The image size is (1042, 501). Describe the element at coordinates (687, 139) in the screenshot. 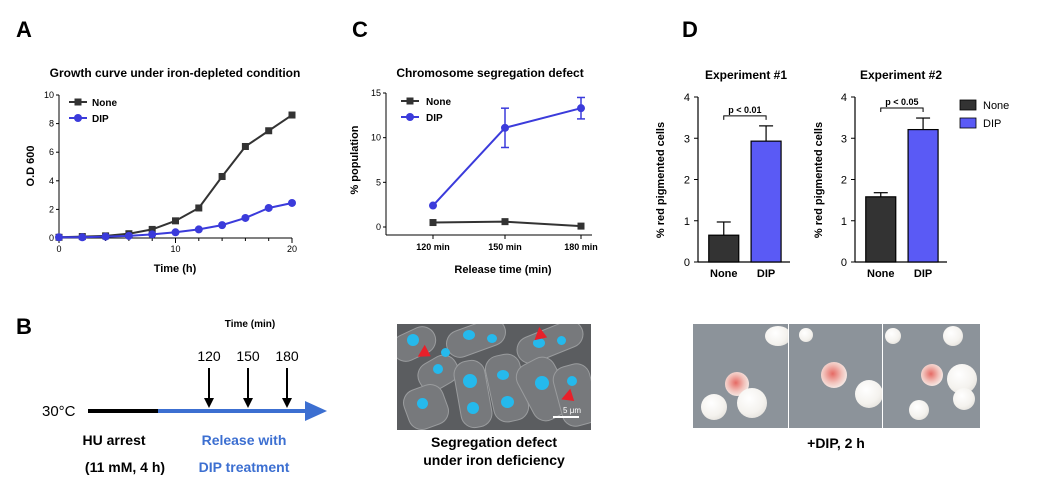

I see `chart-d1-y-tick-label: 3` at that location.